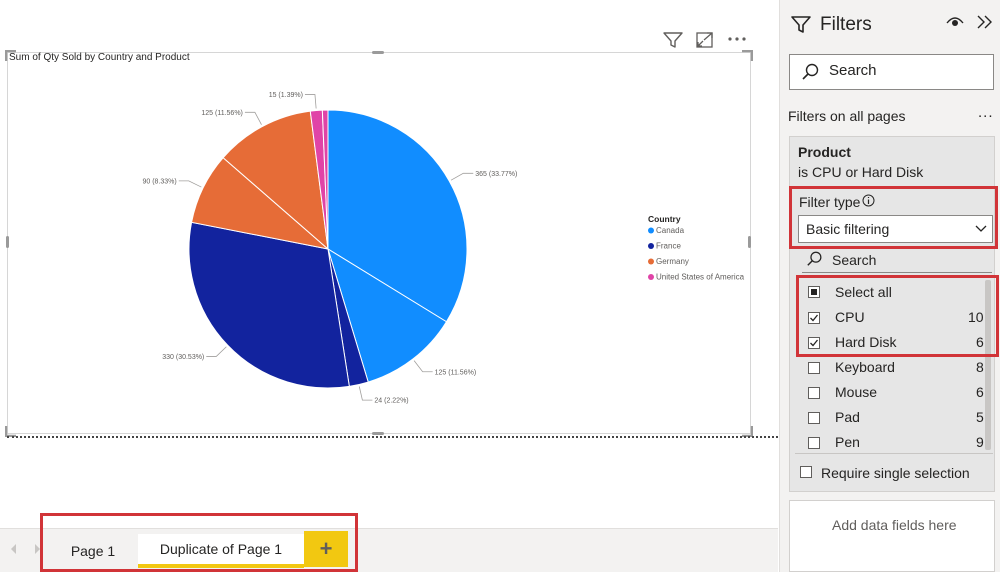  Describe the element at coordinates (814, 318) in the screenshot. I see `value-checkbox-cpu` at that location.